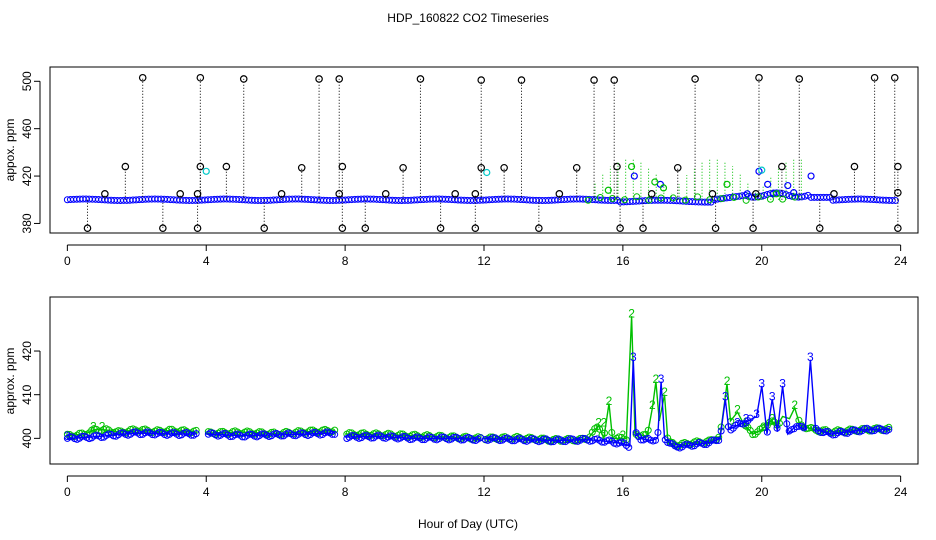  I want to click on top-blue-extra-point, so click(788, 185).